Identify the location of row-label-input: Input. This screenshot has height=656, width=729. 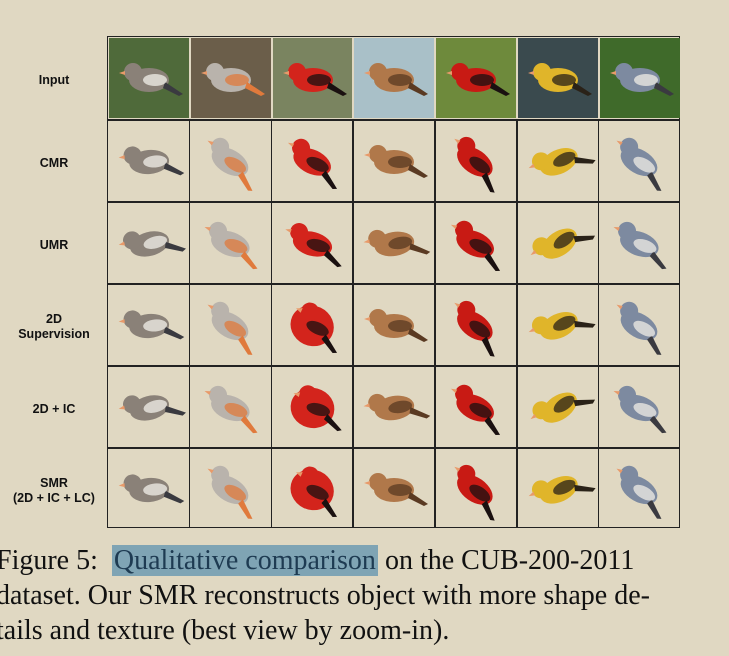
(54, 80).